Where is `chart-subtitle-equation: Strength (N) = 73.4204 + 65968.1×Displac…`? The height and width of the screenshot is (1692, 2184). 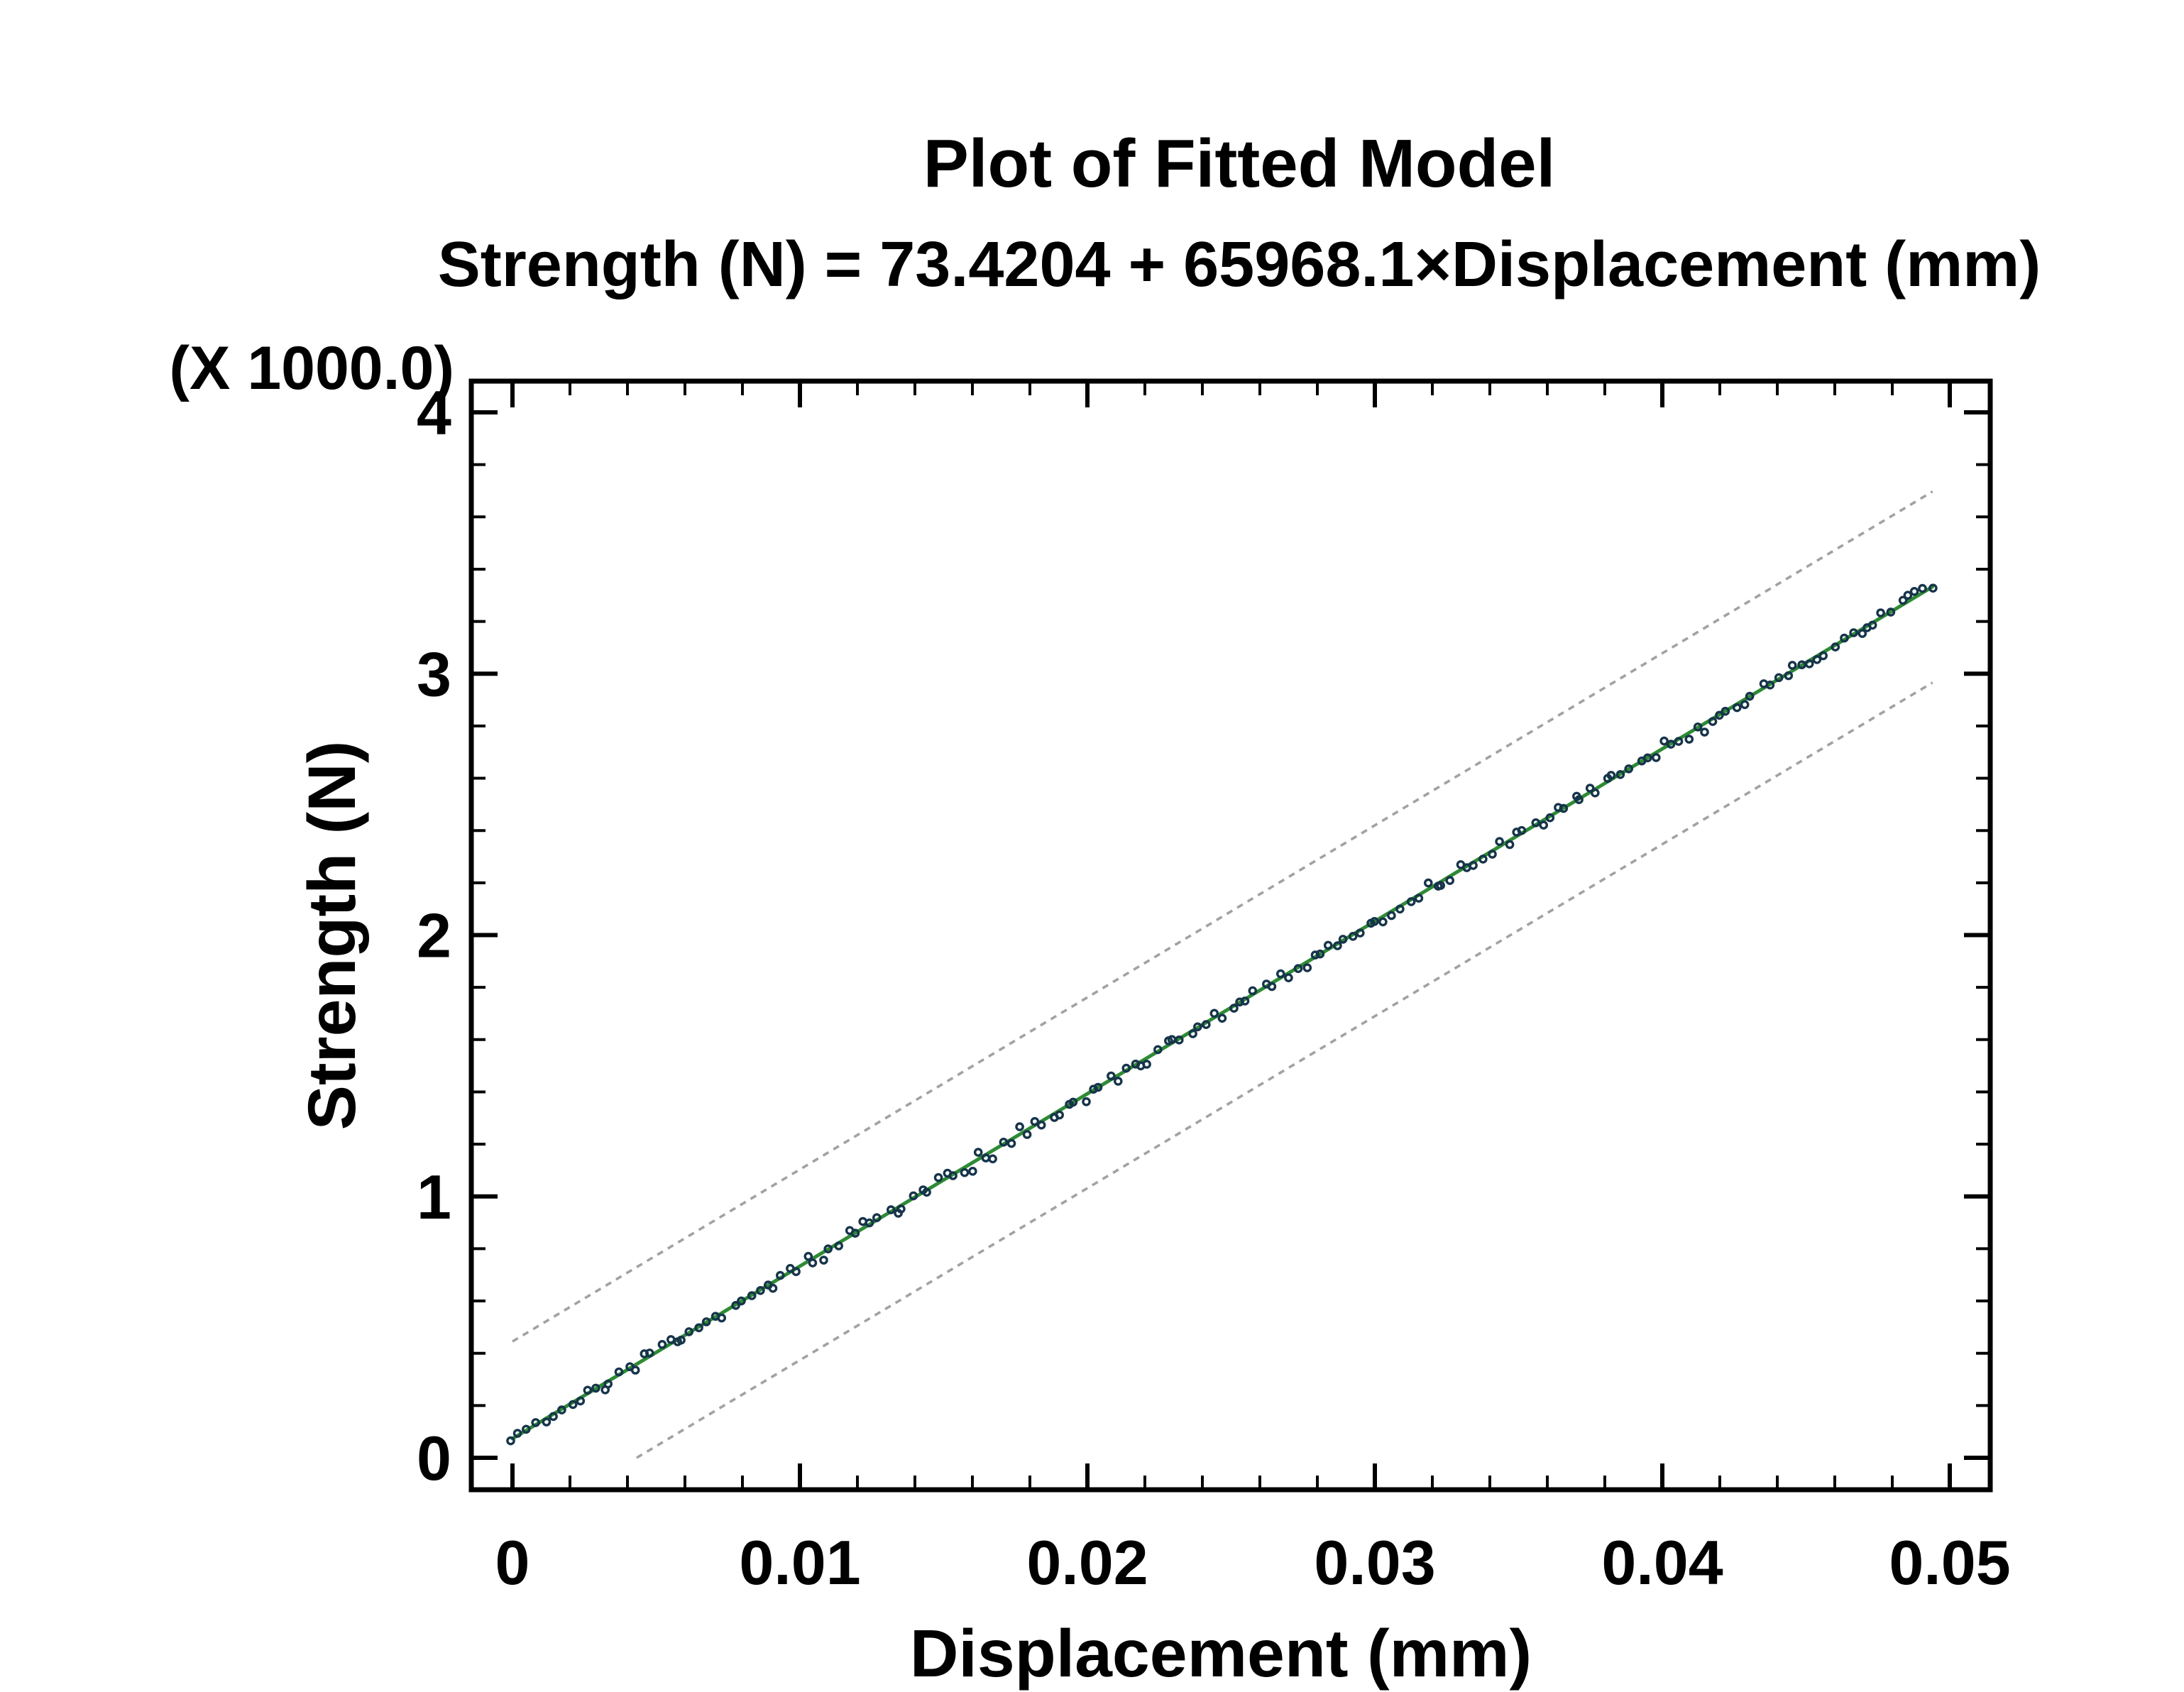
chart-subtitle-equation: Strength (N) = 73.4204 + 65968.1×Displac… is located at coordinates (1239, 264).